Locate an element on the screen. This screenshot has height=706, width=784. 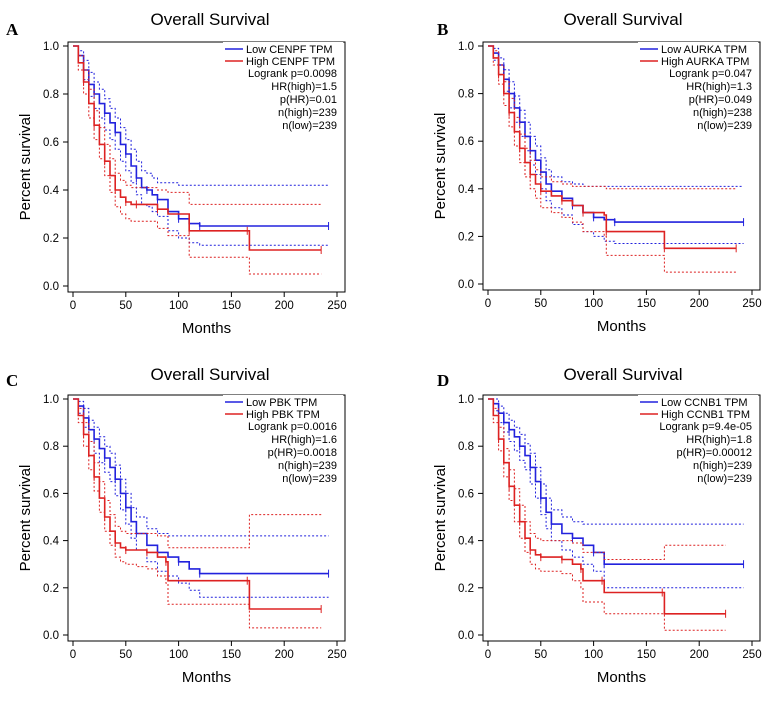
legend-stat: HR(high)=1.8 is located at coordinates (719, 440).